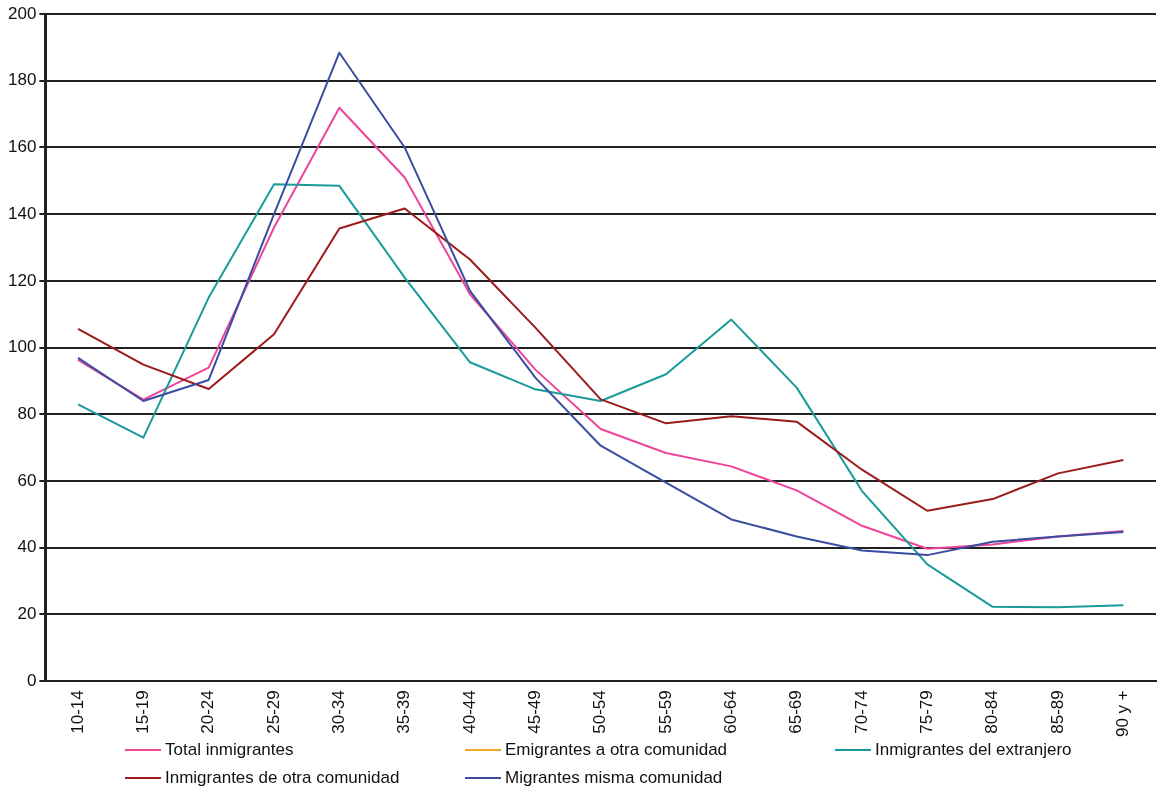 The height and width of the screenshot is (808, 1176). Describe the element at coordinates (796, 712) in the screenshot. I see `x-tick-label: 65-69` at that location.